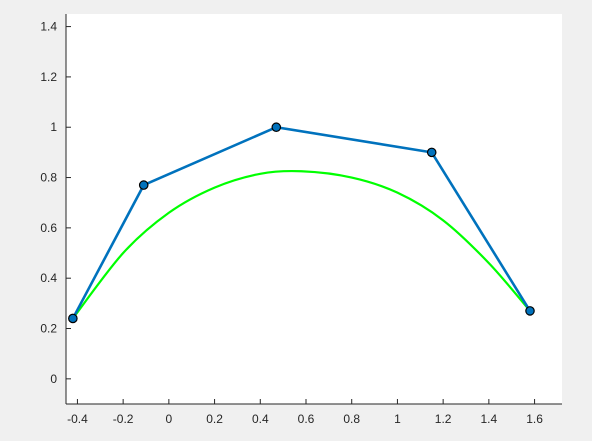  What do you see at coordinates (53, 379) in the screenshot?
I see `y-tick-label: 0` at bounding box center [53, 379].